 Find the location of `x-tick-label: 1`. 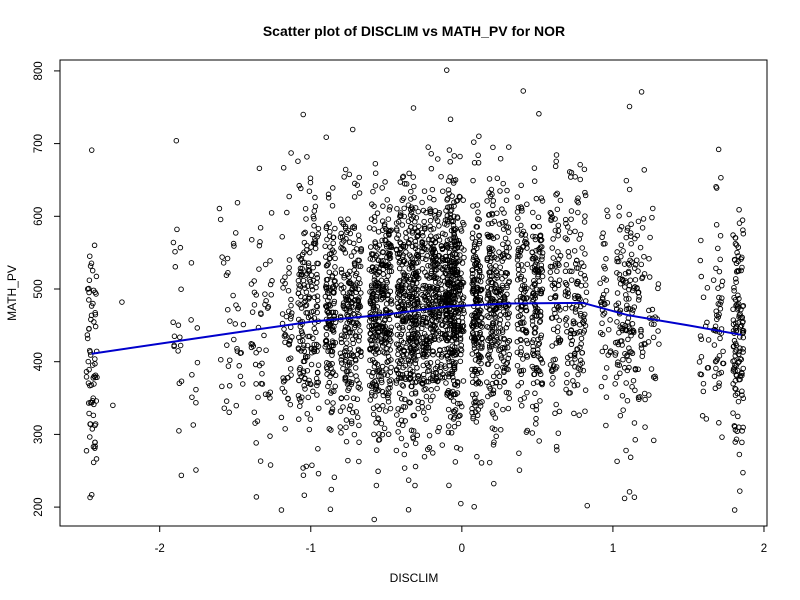

x-tick-label: 1 is located at coordinates (613, 549).